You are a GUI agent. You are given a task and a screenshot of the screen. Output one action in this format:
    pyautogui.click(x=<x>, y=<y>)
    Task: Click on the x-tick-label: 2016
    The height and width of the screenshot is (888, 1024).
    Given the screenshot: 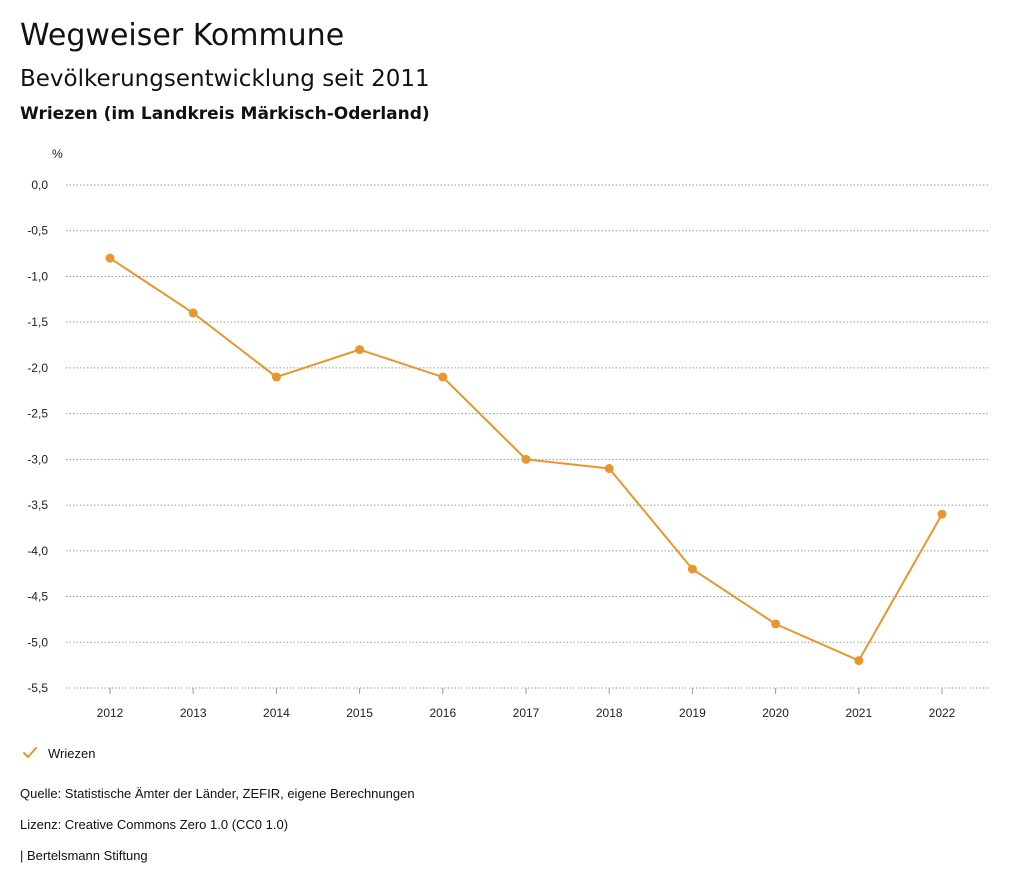 What is the action you would take?
    pyautogui.click(x=442, y=713)
    